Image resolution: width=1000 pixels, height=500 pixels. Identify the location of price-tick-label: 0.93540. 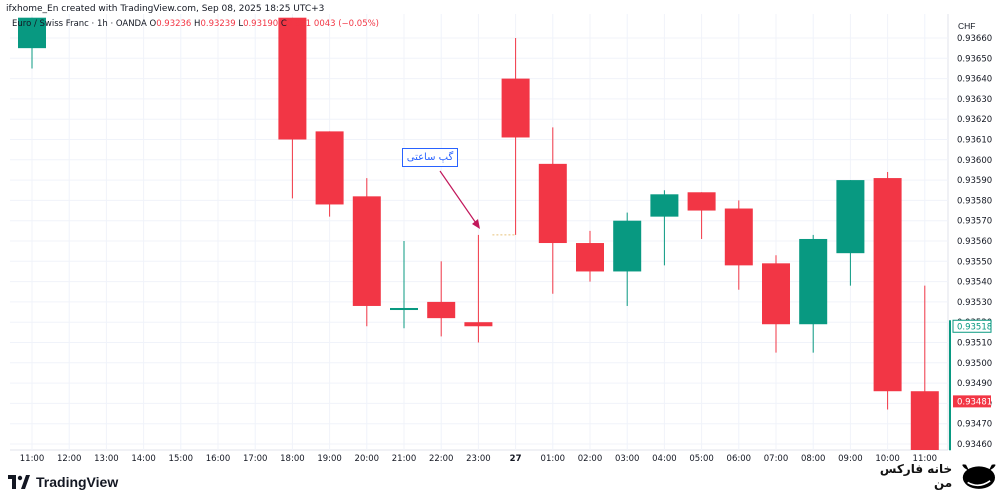
(974, 283).